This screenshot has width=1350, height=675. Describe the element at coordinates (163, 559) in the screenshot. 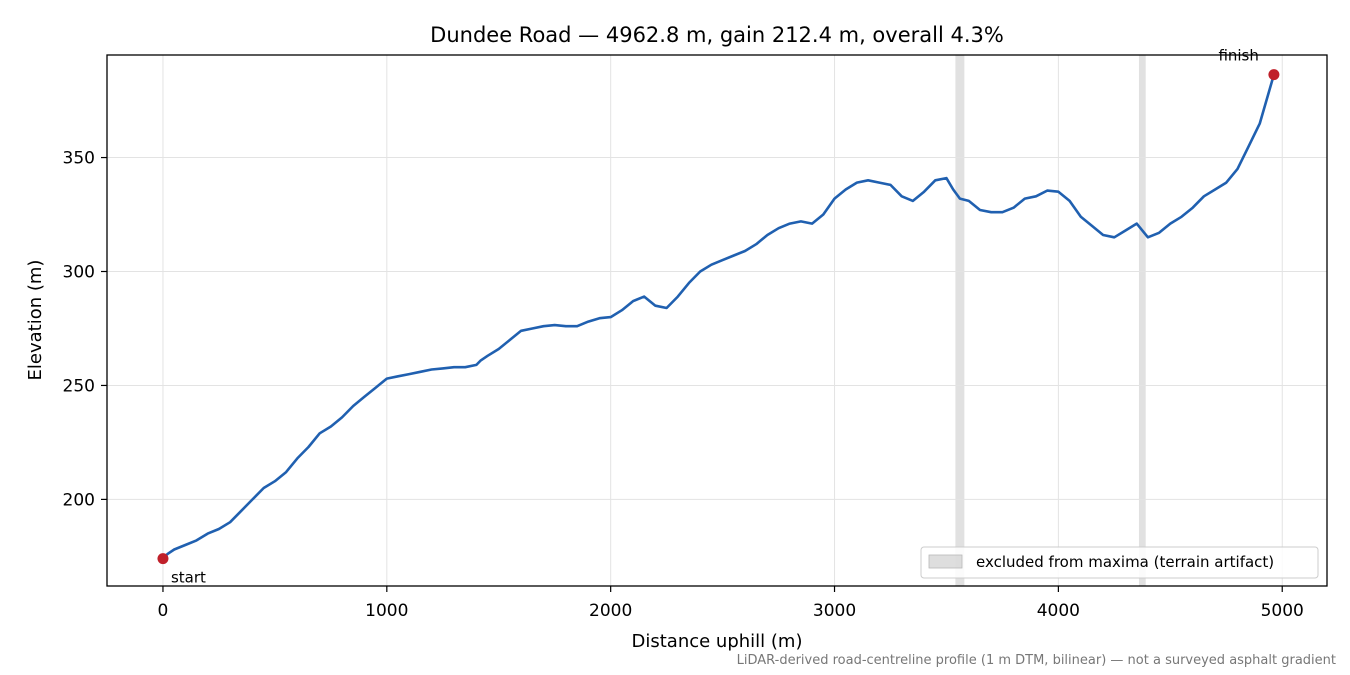

I see `start-point` at that location.